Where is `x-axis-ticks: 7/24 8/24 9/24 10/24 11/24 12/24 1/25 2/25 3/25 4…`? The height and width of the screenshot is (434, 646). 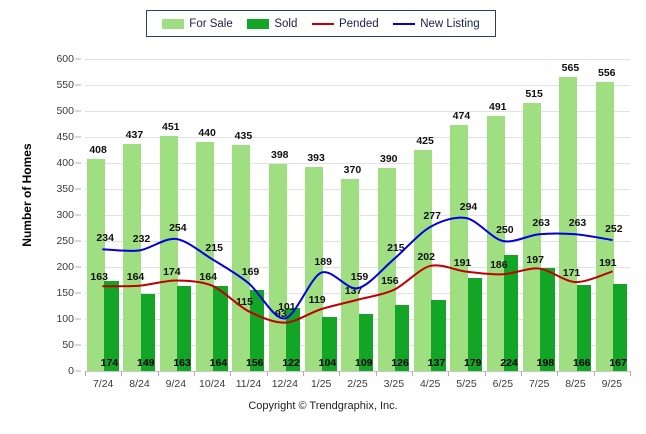
x-axis-ticks: 7/24 8/24 9/24 10/24 11/24 12/24 1/25 2/25 3/25 4… is located at coordinates (358, 382).